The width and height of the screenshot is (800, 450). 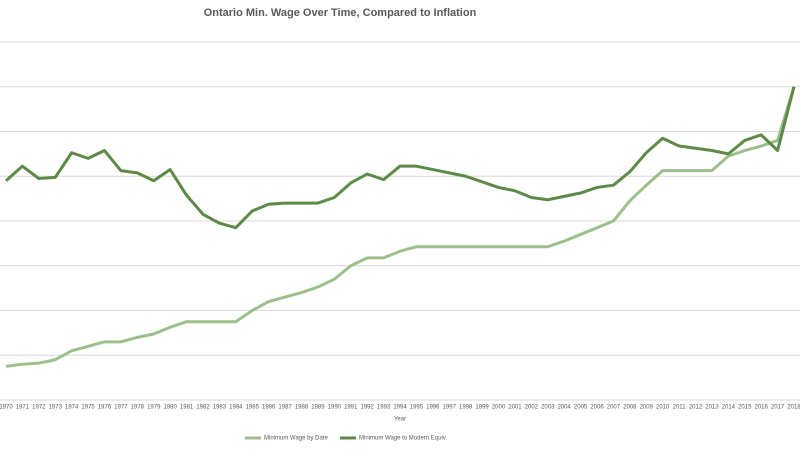 What do you see at coordinates (39, 408) in the screenshot?
I see `x-tick-label: 1972` at bounding box center [39, 408].